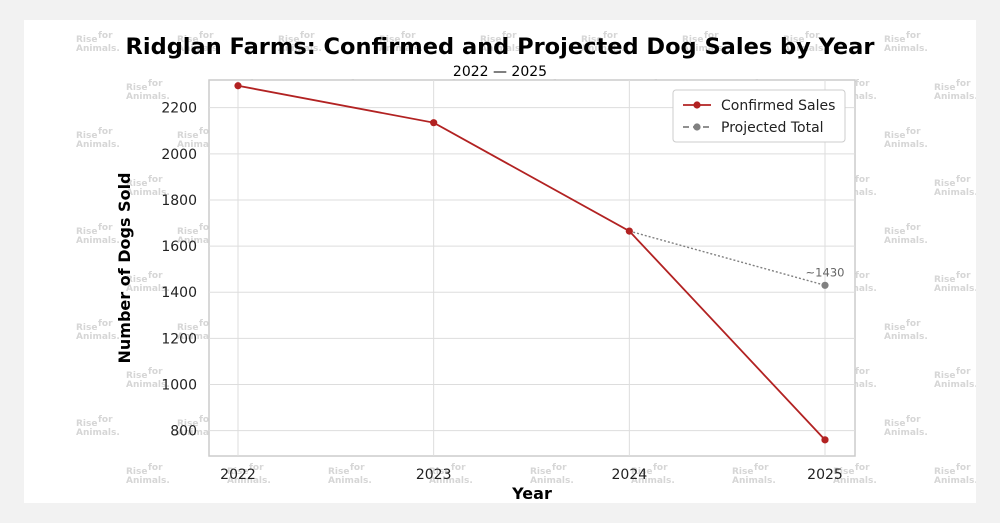  I want to click on legend-label-projected-total: Projected Total, so click(772, 128).